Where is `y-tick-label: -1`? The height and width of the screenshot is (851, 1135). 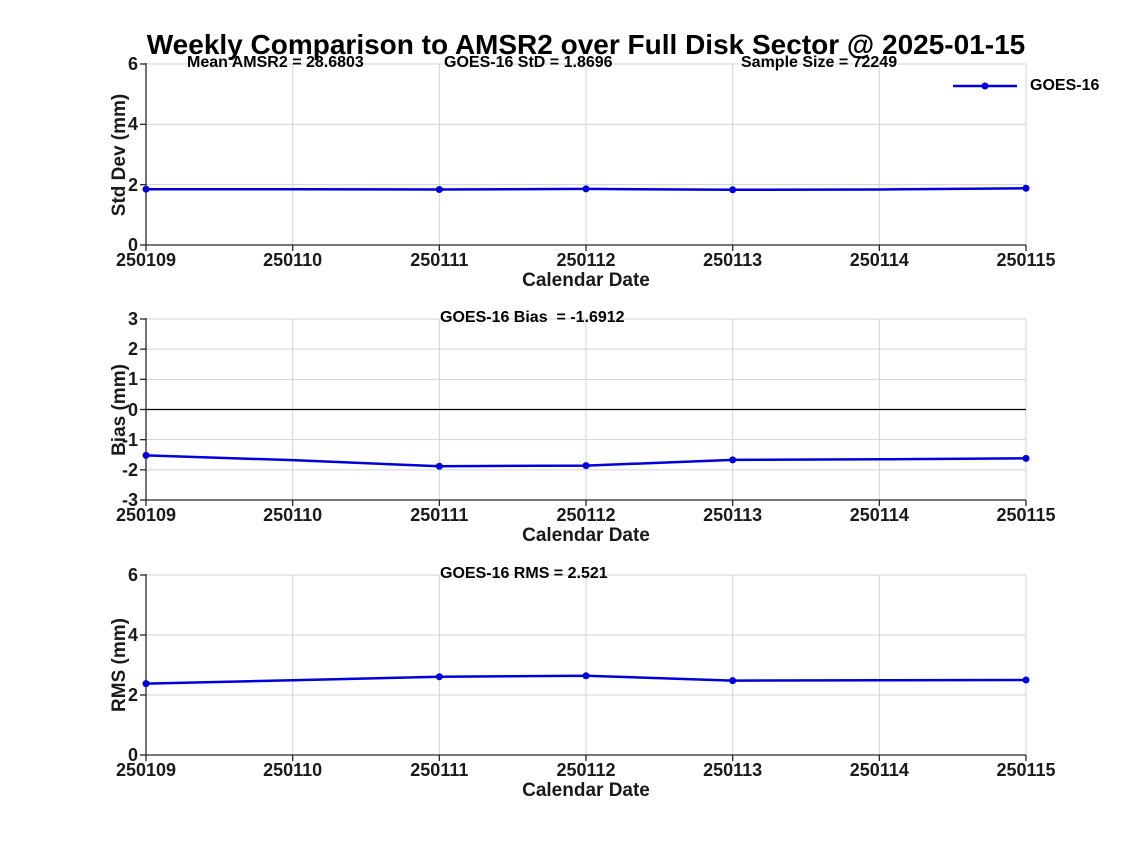
y-tick-label: -1 is located at coordinates (129, 439).